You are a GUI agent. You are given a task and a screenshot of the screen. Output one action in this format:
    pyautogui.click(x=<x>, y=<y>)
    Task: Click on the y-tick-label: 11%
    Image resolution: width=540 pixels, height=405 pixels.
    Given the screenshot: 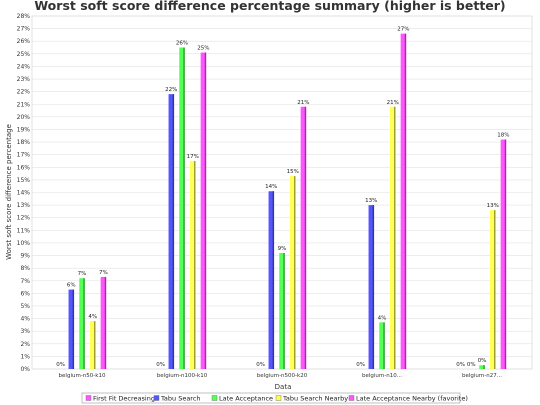 What is the action you would take?
    pyautogui.click(x=24, y=230)
    